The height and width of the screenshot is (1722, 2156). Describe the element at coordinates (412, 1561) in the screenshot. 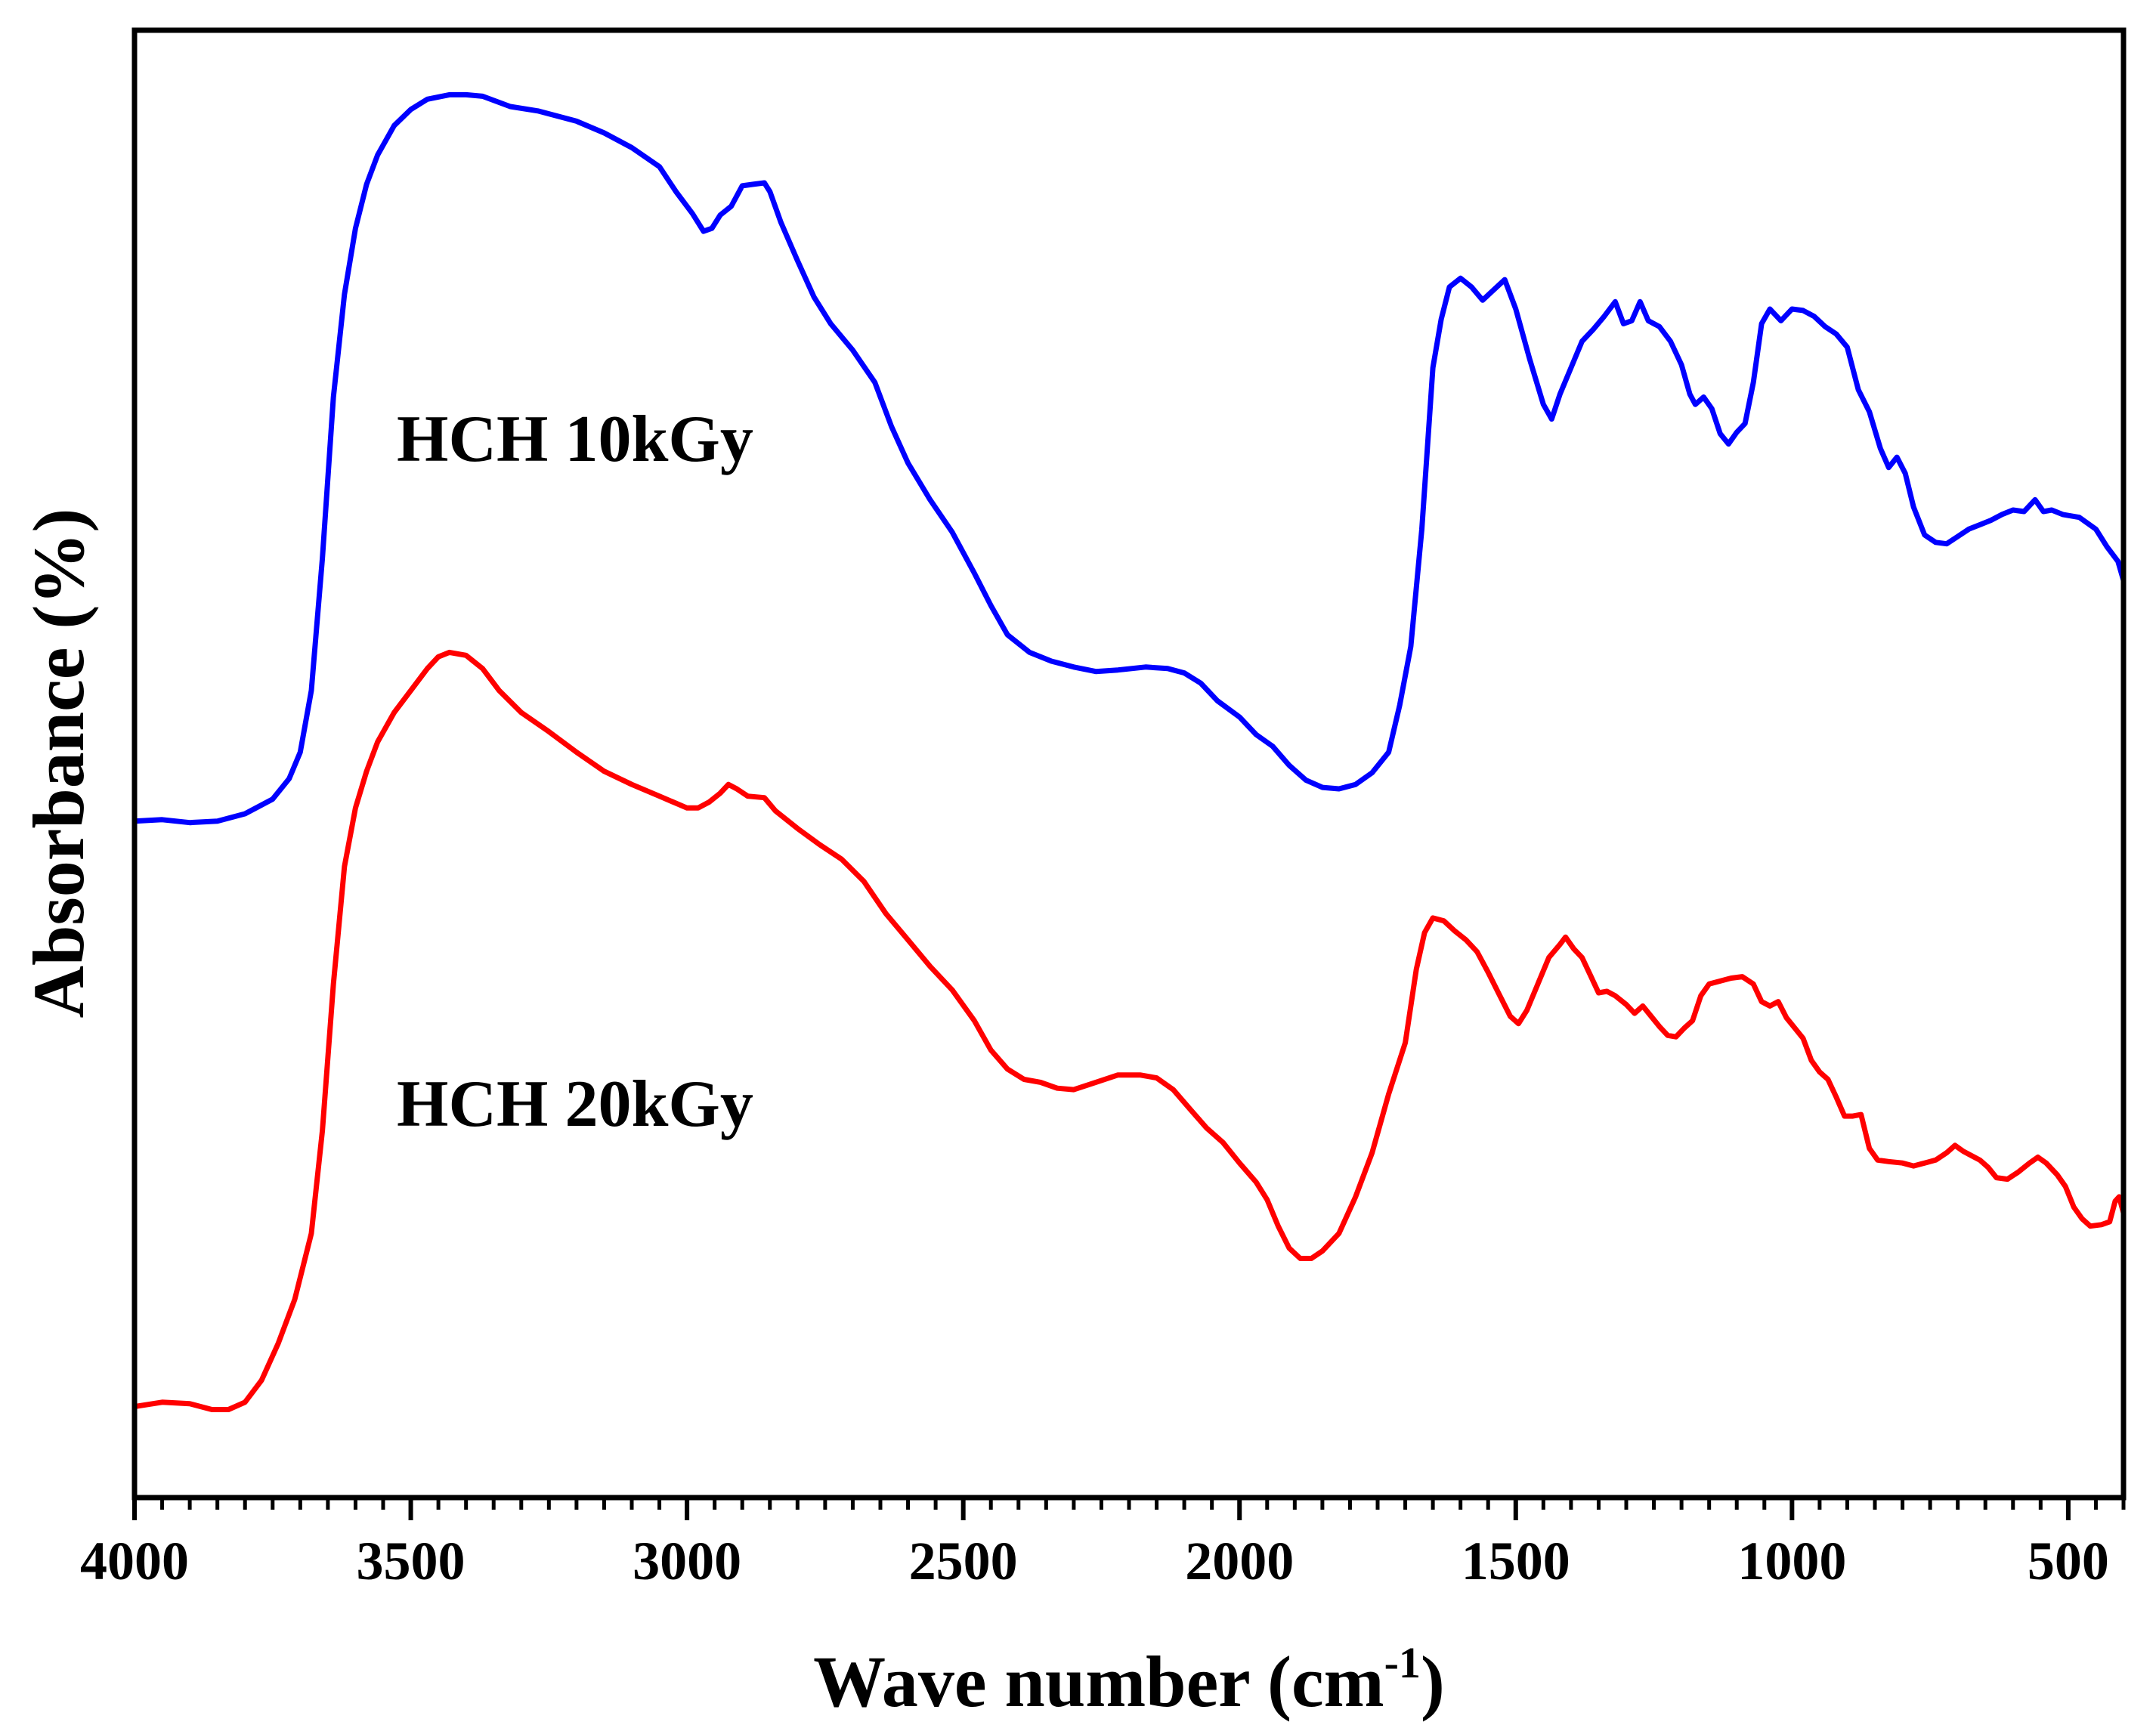

I see `x-tick-label: 3500` at that location.